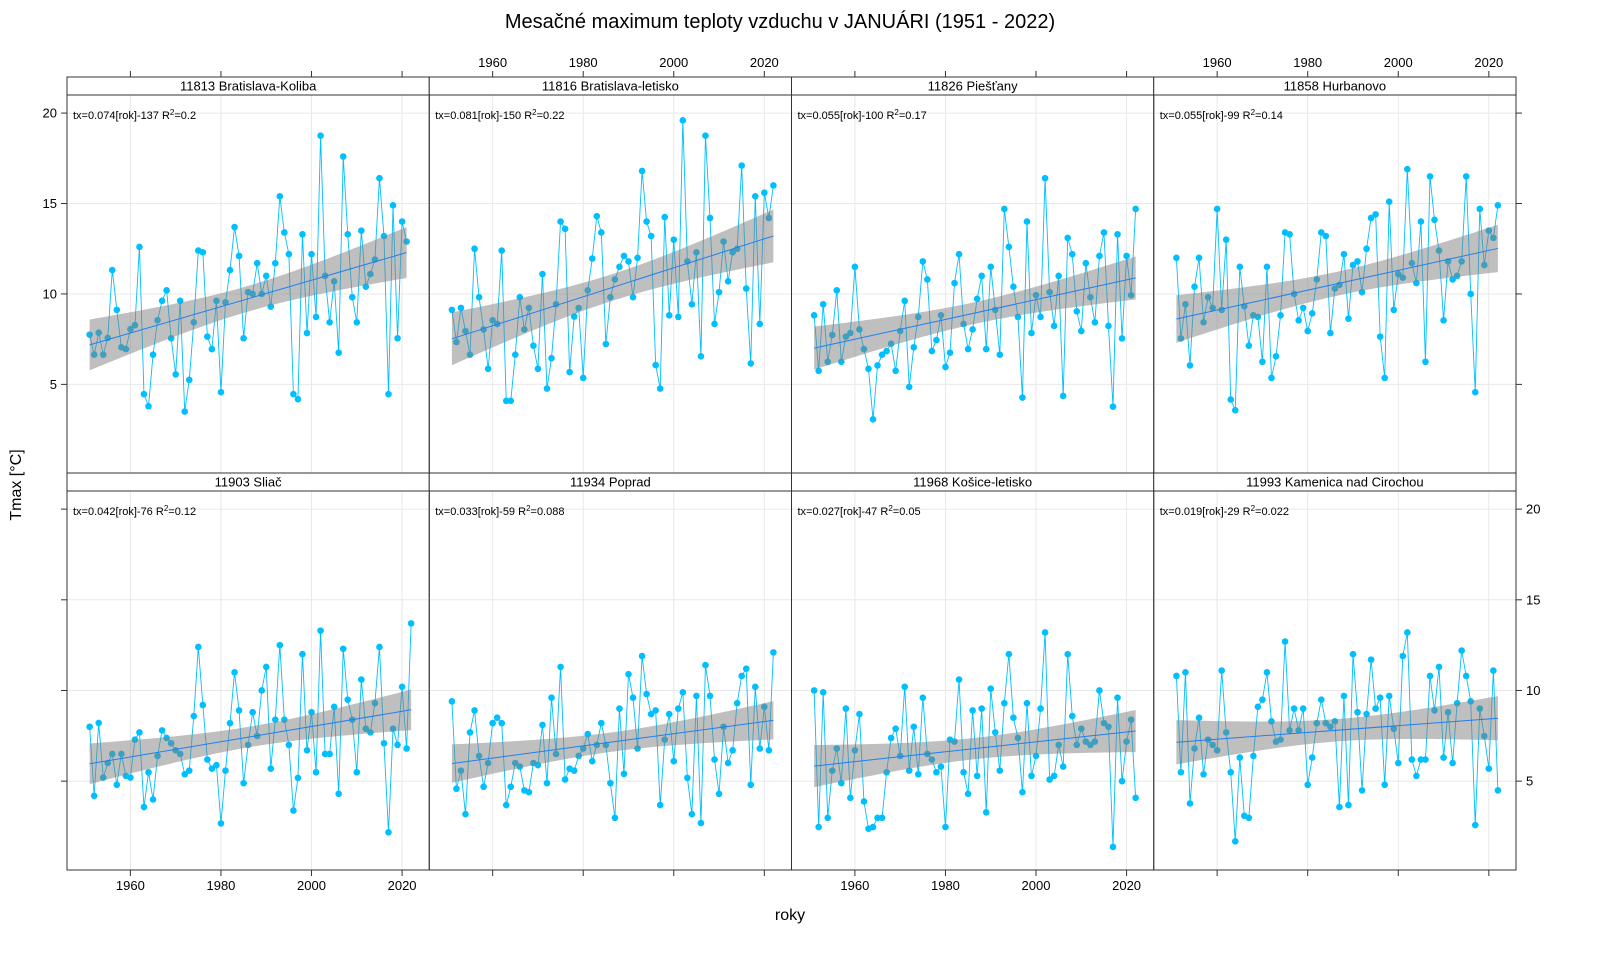 The height and width of the screenshot is (965, 1600). I want to click on panel-title: 11826 Piešťany, so click(973, 86).